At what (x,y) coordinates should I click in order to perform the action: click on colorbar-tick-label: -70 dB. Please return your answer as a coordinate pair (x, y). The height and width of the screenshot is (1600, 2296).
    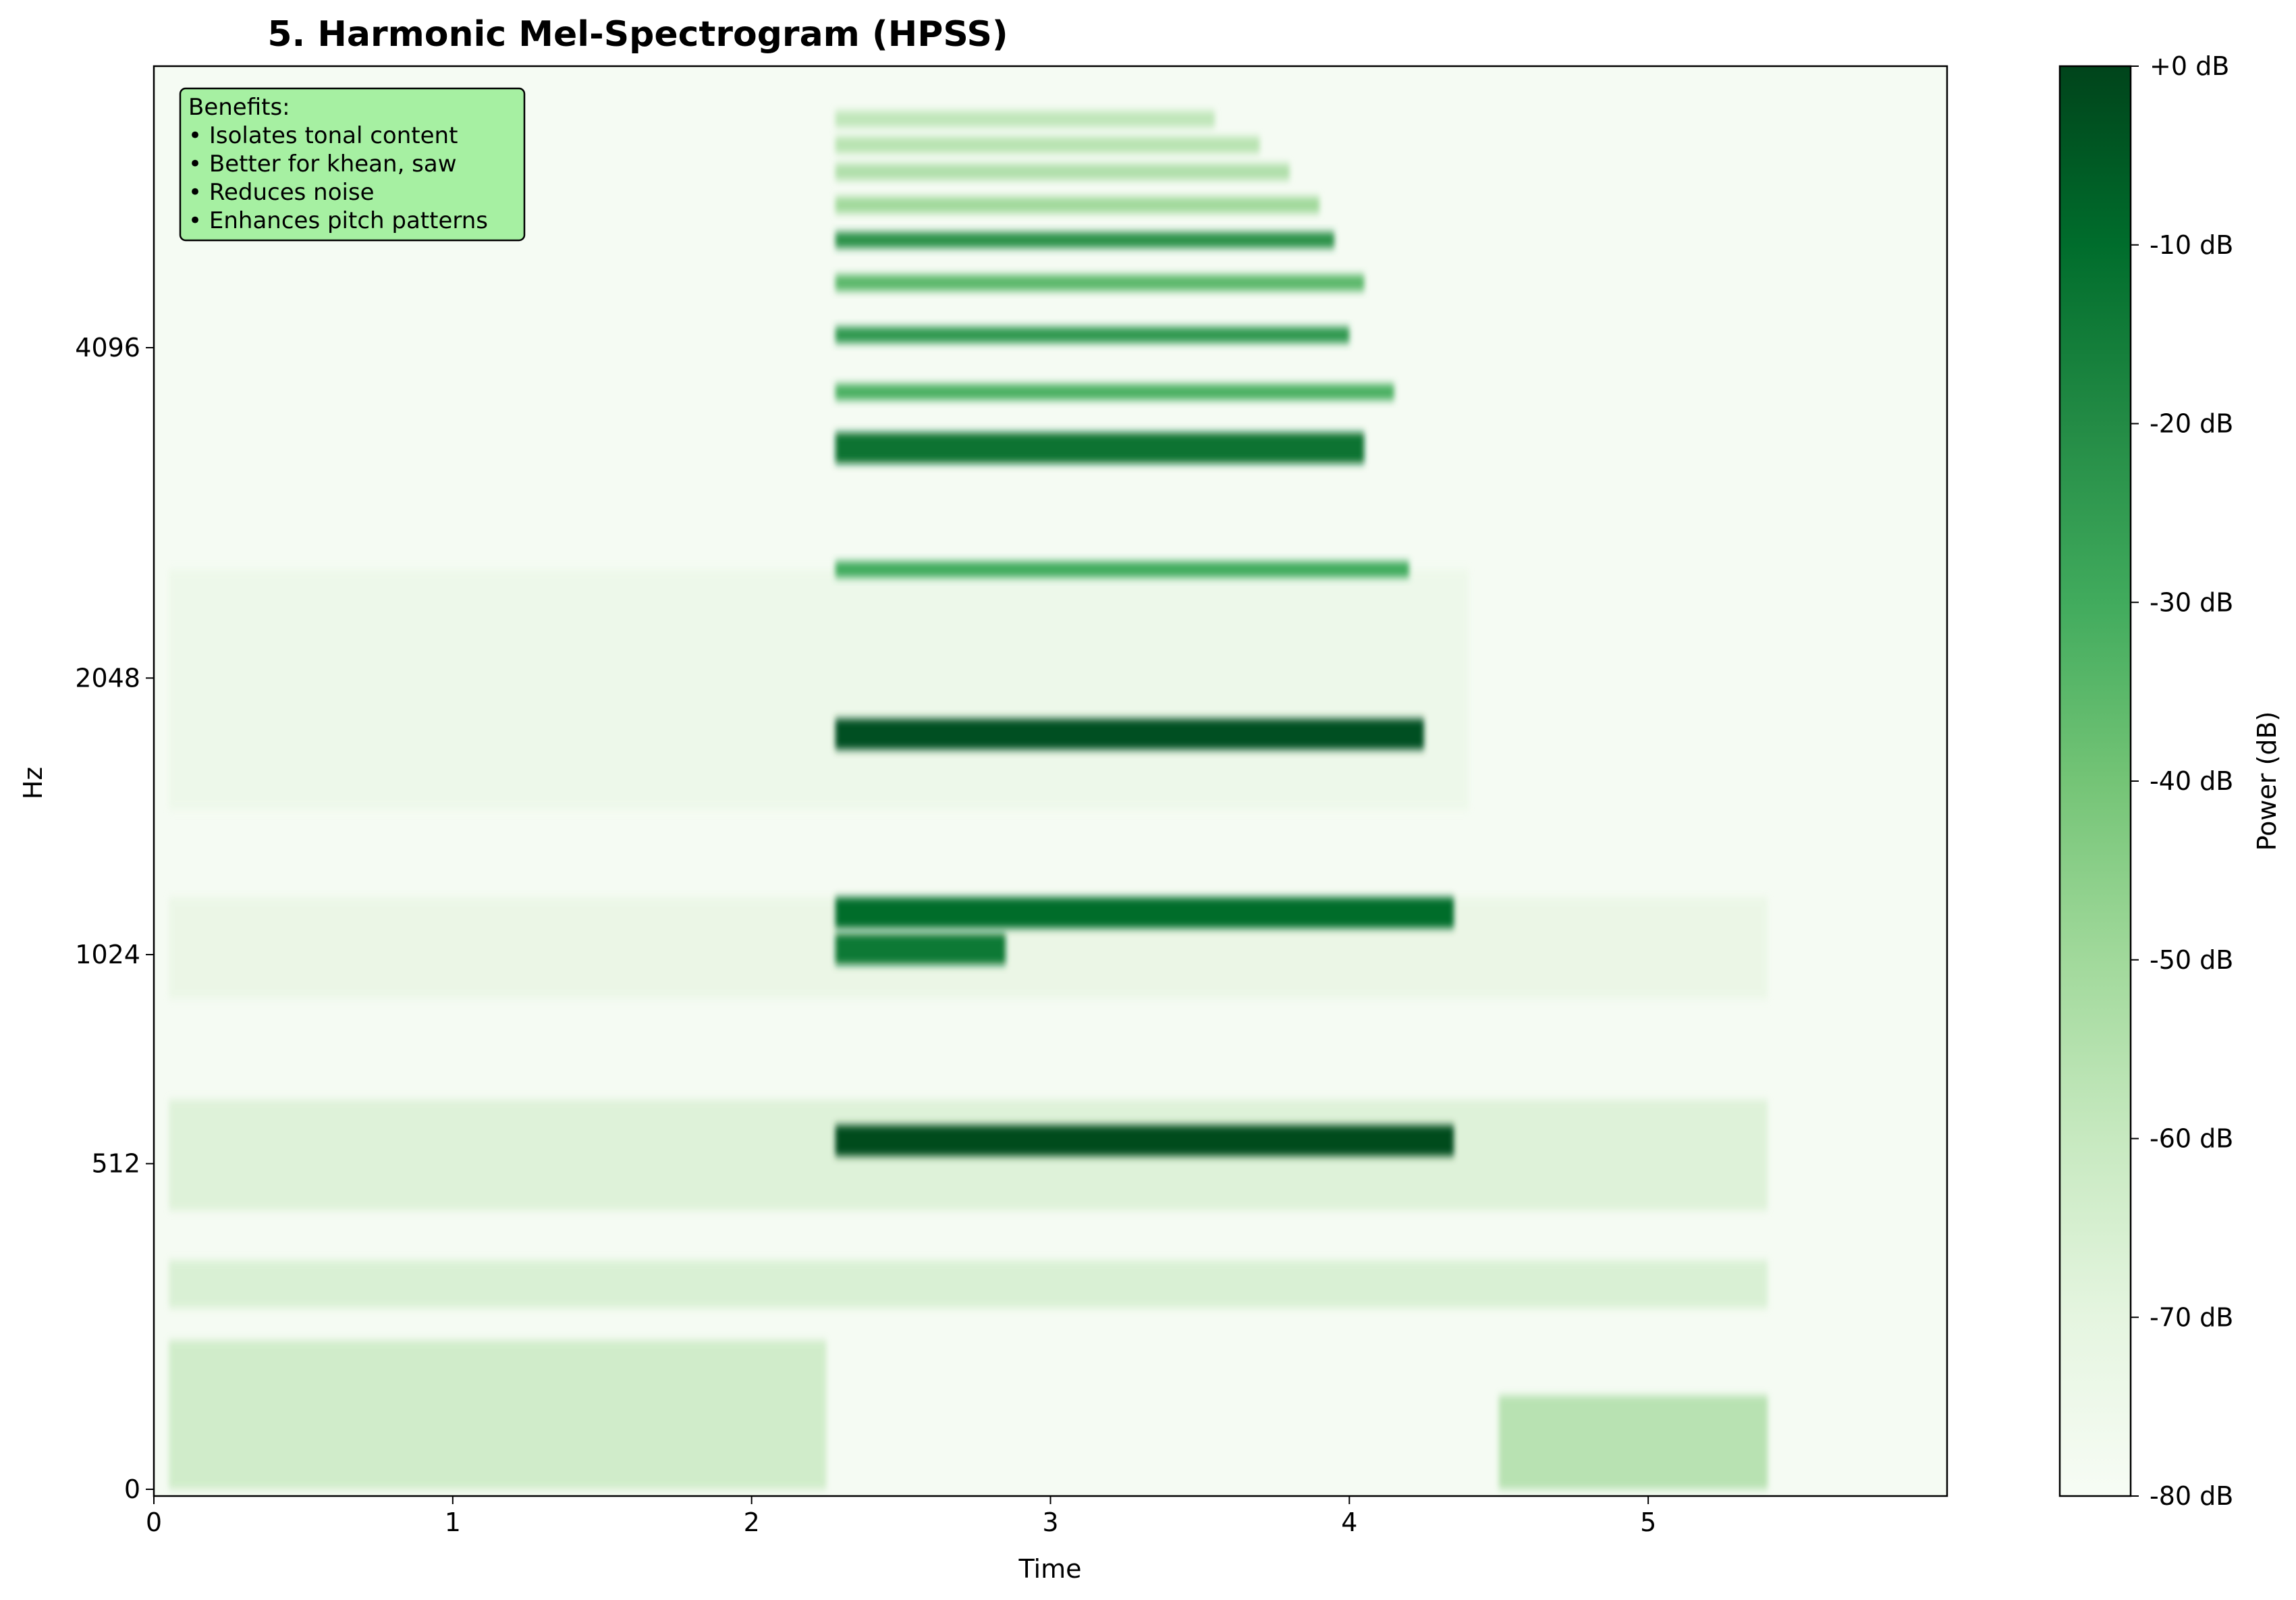
    Looking at the image, I should click on (2191, 1317).